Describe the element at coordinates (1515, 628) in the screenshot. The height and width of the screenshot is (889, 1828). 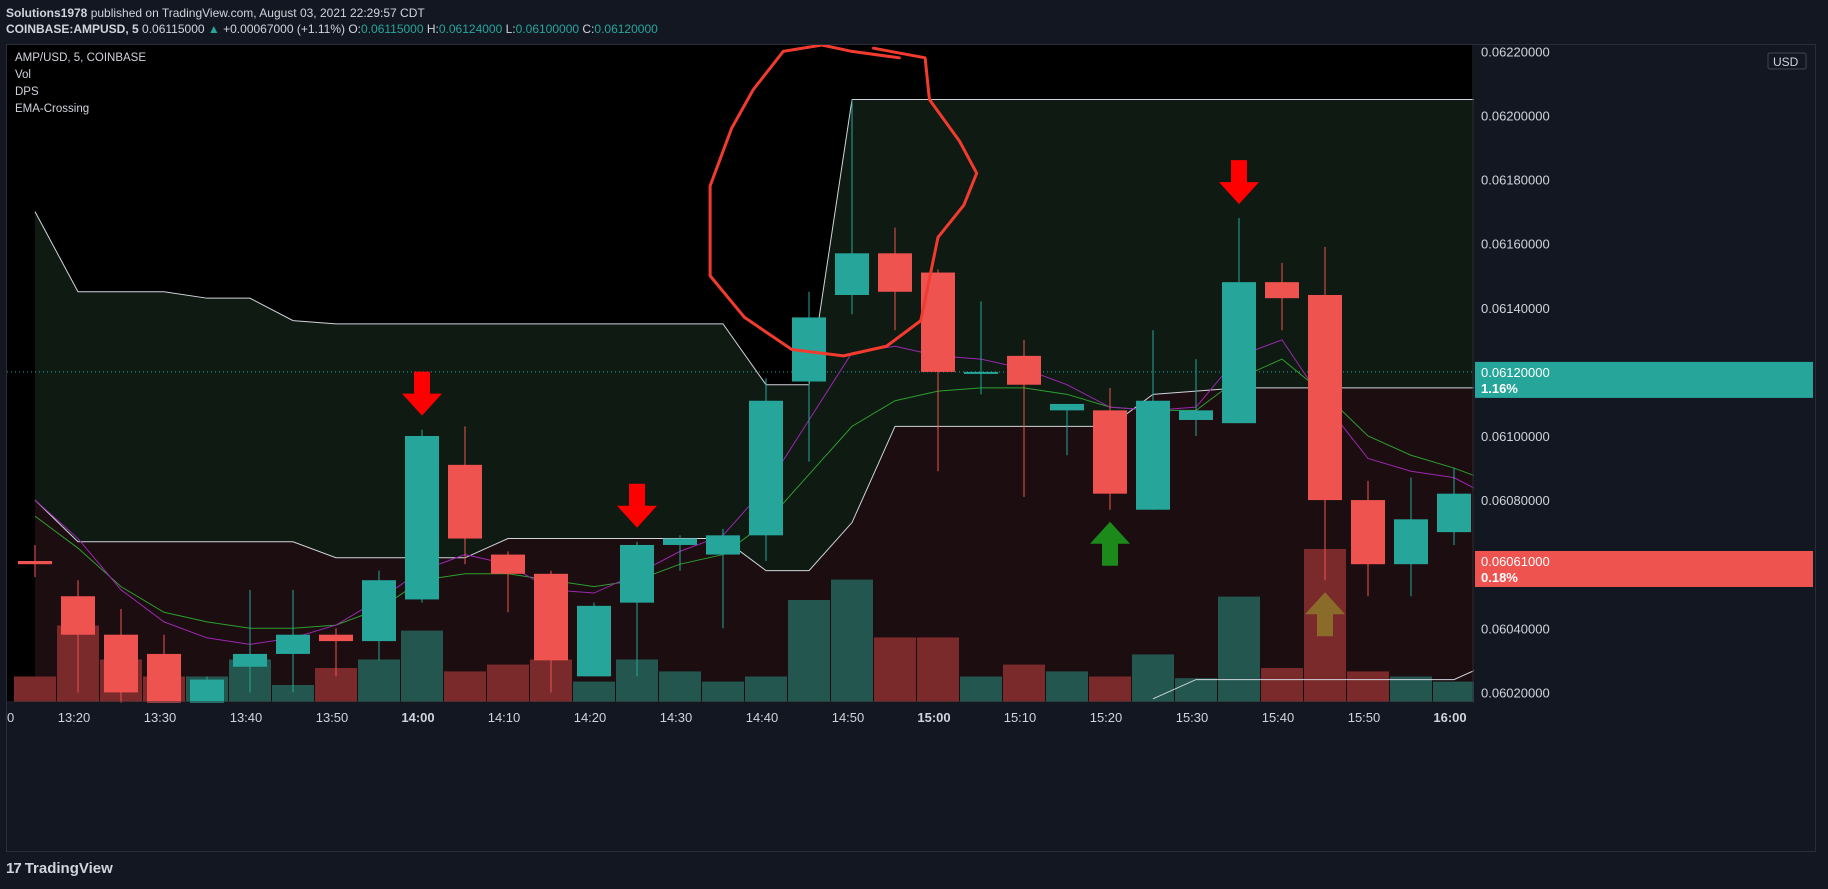
I see `price-tick-label: 0.06040000` at that location.